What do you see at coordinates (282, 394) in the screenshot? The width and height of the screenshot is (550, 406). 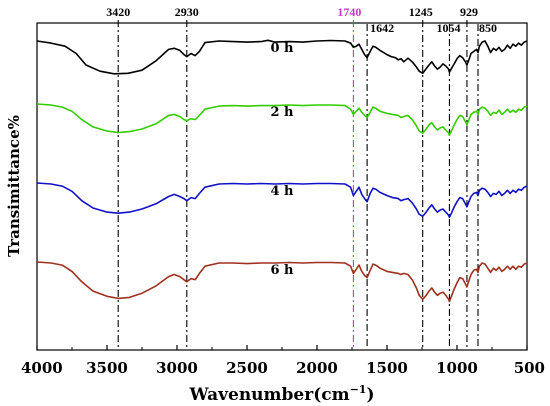 I see `x-axis-title: Wavenumber(cm−1)` at bounding box center [282, 394].